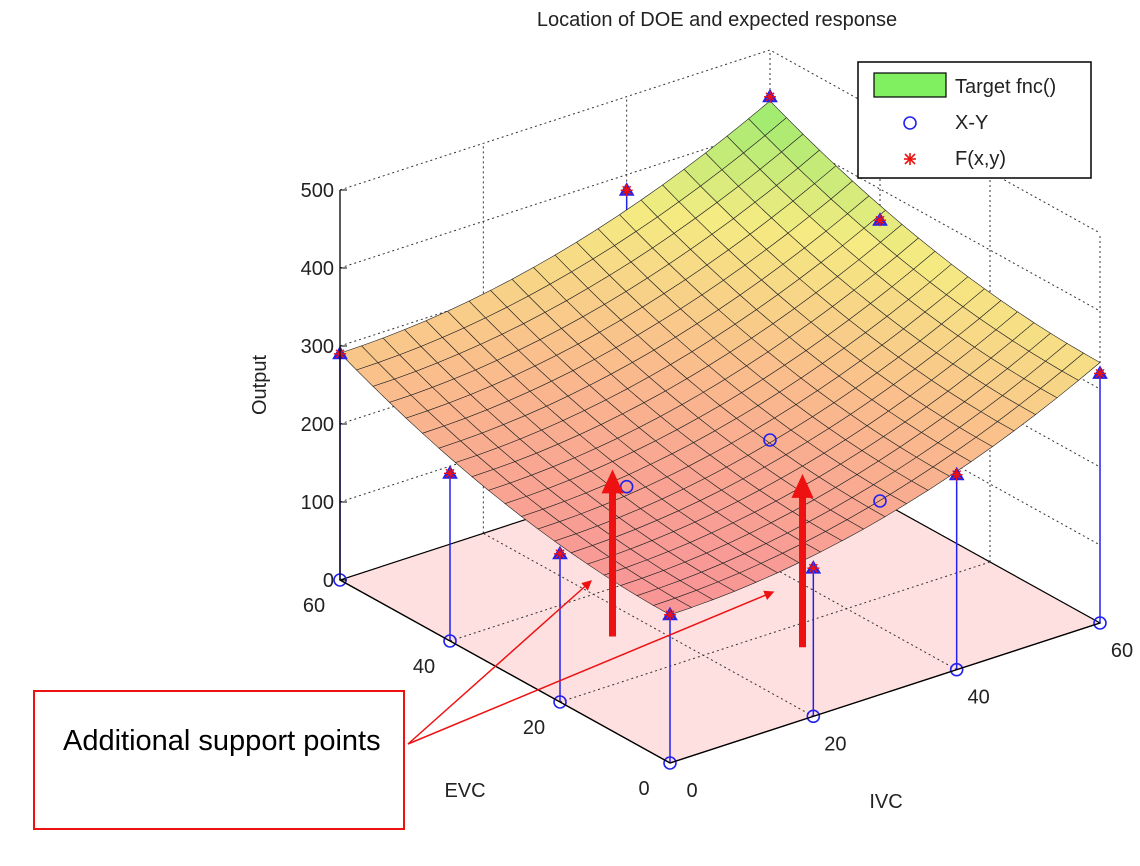  Describe the element at coordinates (910, 123) in the screenshot. I see `legend-circle-marker` at that location.